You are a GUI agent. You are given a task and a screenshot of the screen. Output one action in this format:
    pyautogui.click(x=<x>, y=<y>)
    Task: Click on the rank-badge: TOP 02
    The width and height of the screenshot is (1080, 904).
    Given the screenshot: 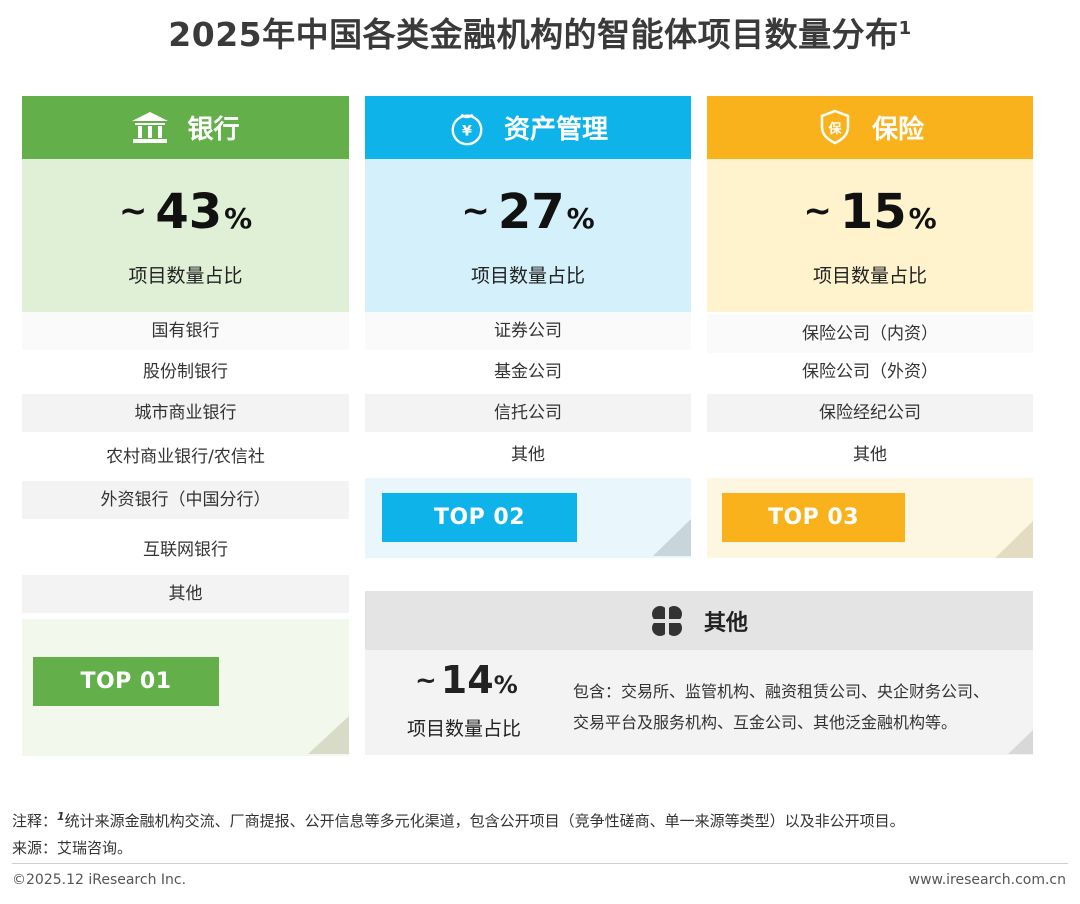 What is the action you would take?
    pyautogui.click(x=479, y=517)
    